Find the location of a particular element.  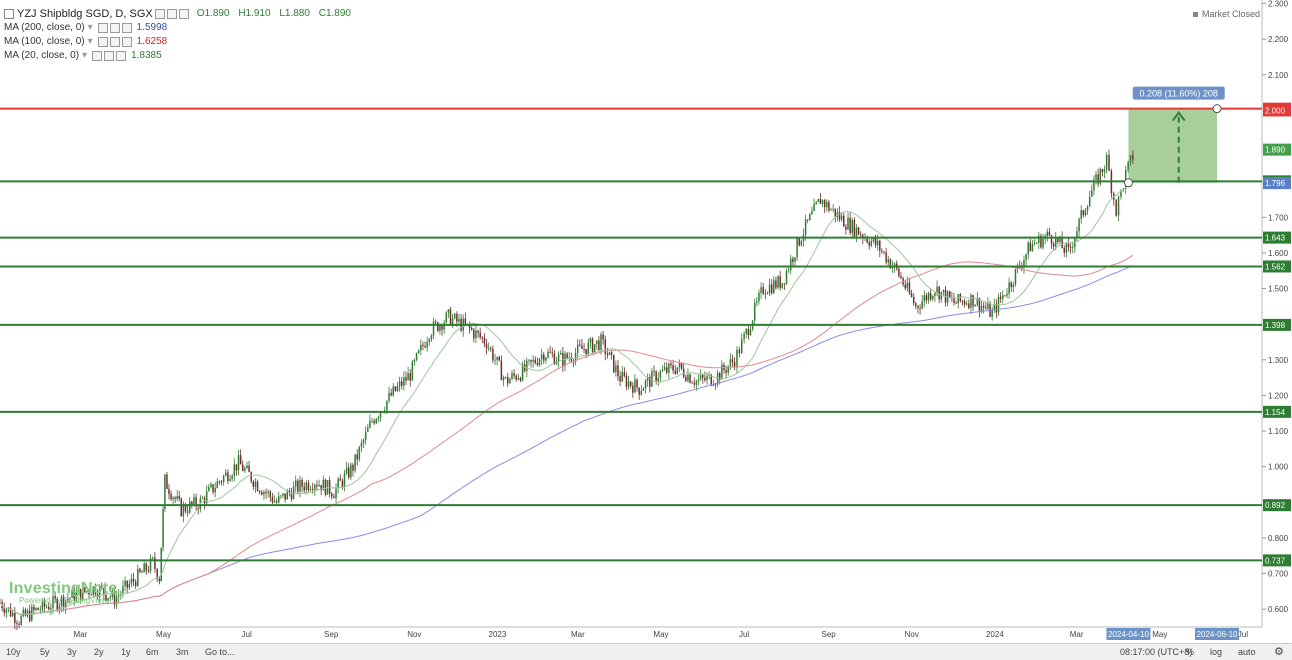

gear-icon: ⚙ is located at coordinates (1279, 652).